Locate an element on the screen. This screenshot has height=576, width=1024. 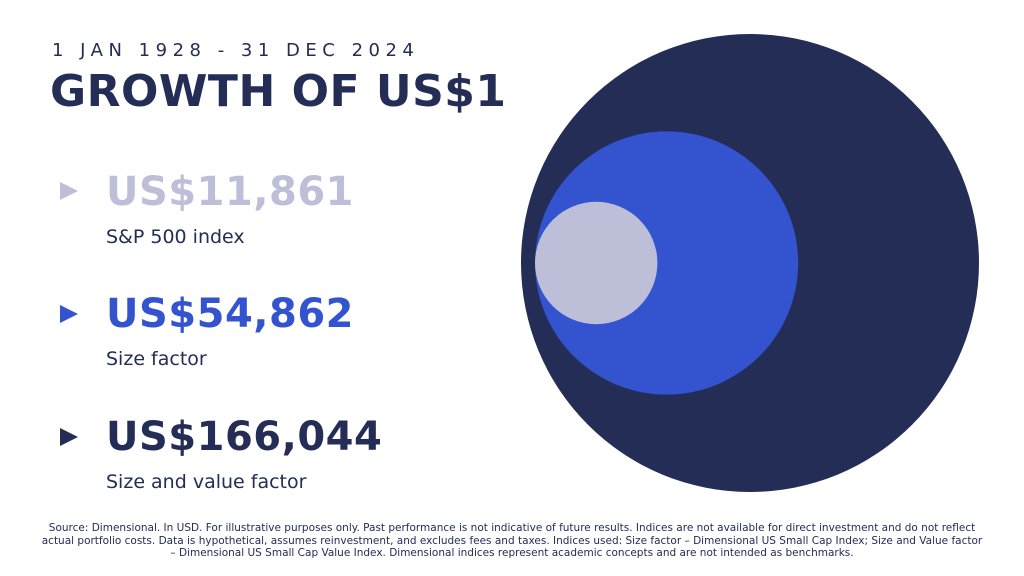
bubble-sp500 is located at coordinates (596, 263).